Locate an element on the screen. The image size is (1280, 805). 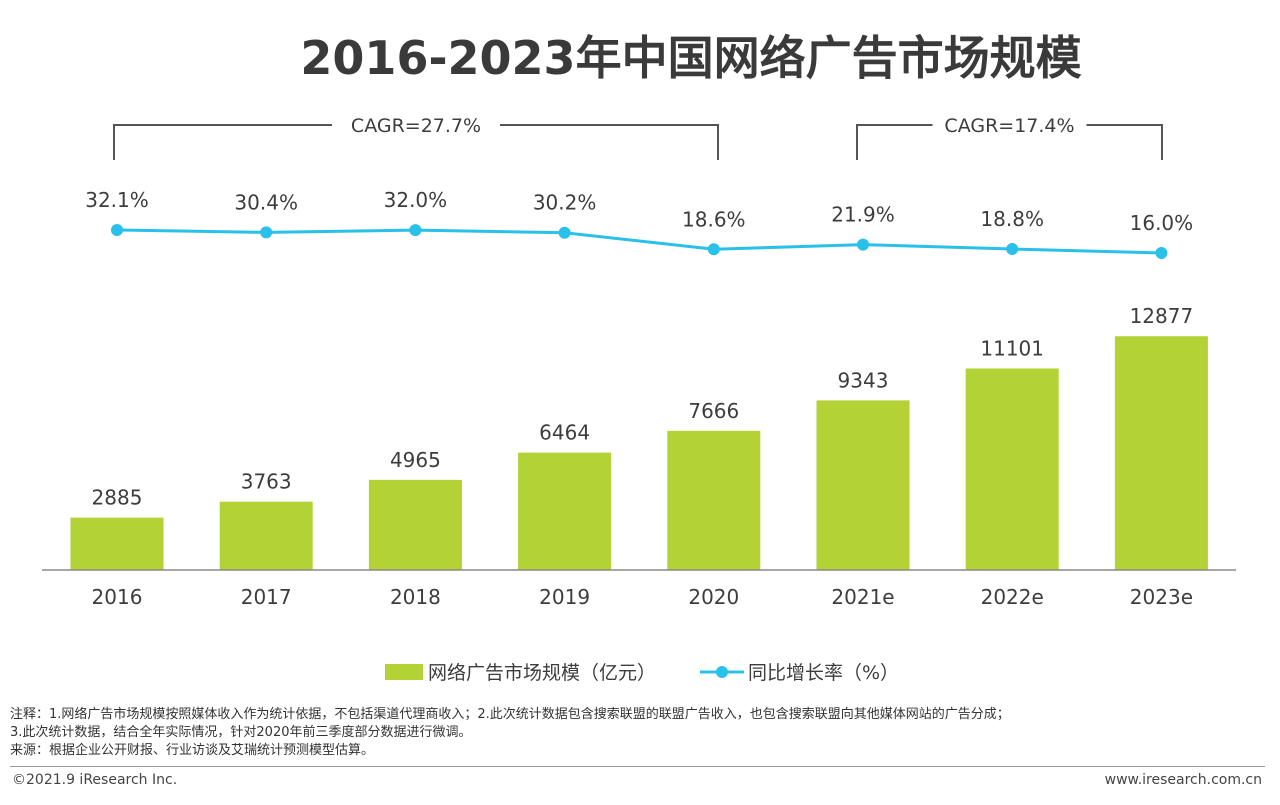
cagr-brackets: CAGR=27.7% CAGR=17.4% is located at coordinates (638, 137).